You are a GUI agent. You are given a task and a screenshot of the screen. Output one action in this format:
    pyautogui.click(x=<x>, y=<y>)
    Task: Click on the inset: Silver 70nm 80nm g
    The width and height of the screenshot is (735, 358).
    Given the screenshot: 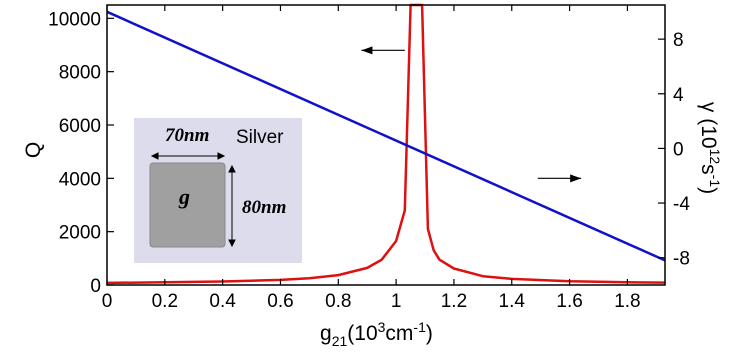 What is the action you would take?
    pyautogui.click(x=218, y=190)
    